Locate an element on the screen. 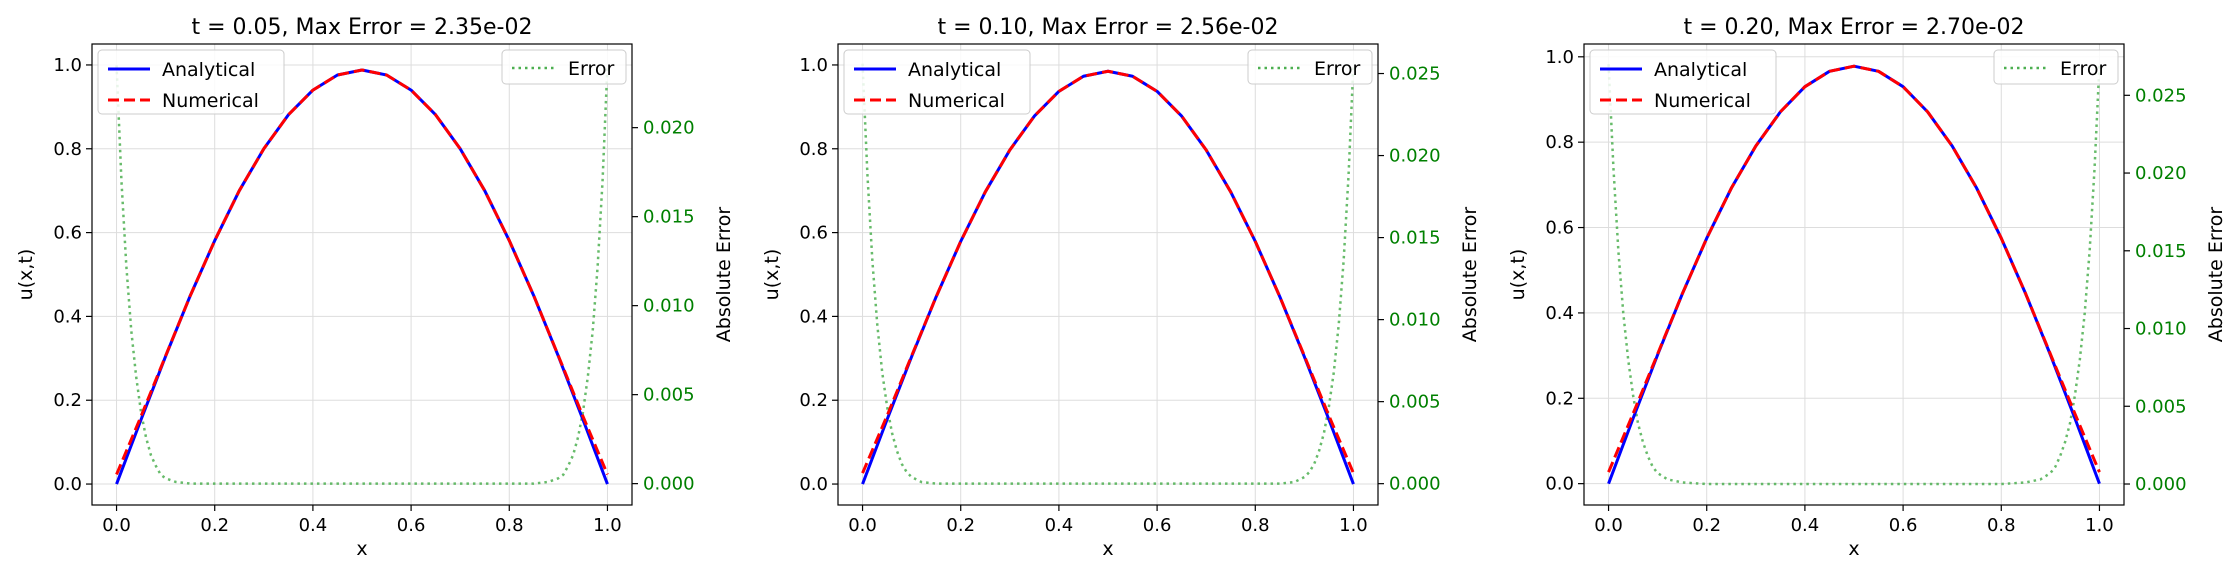 This screenshot has width=2232, height=584. chart-title: t = 0.10, Max Error = 2.56e-02 is located at coordinates (1108, 27).